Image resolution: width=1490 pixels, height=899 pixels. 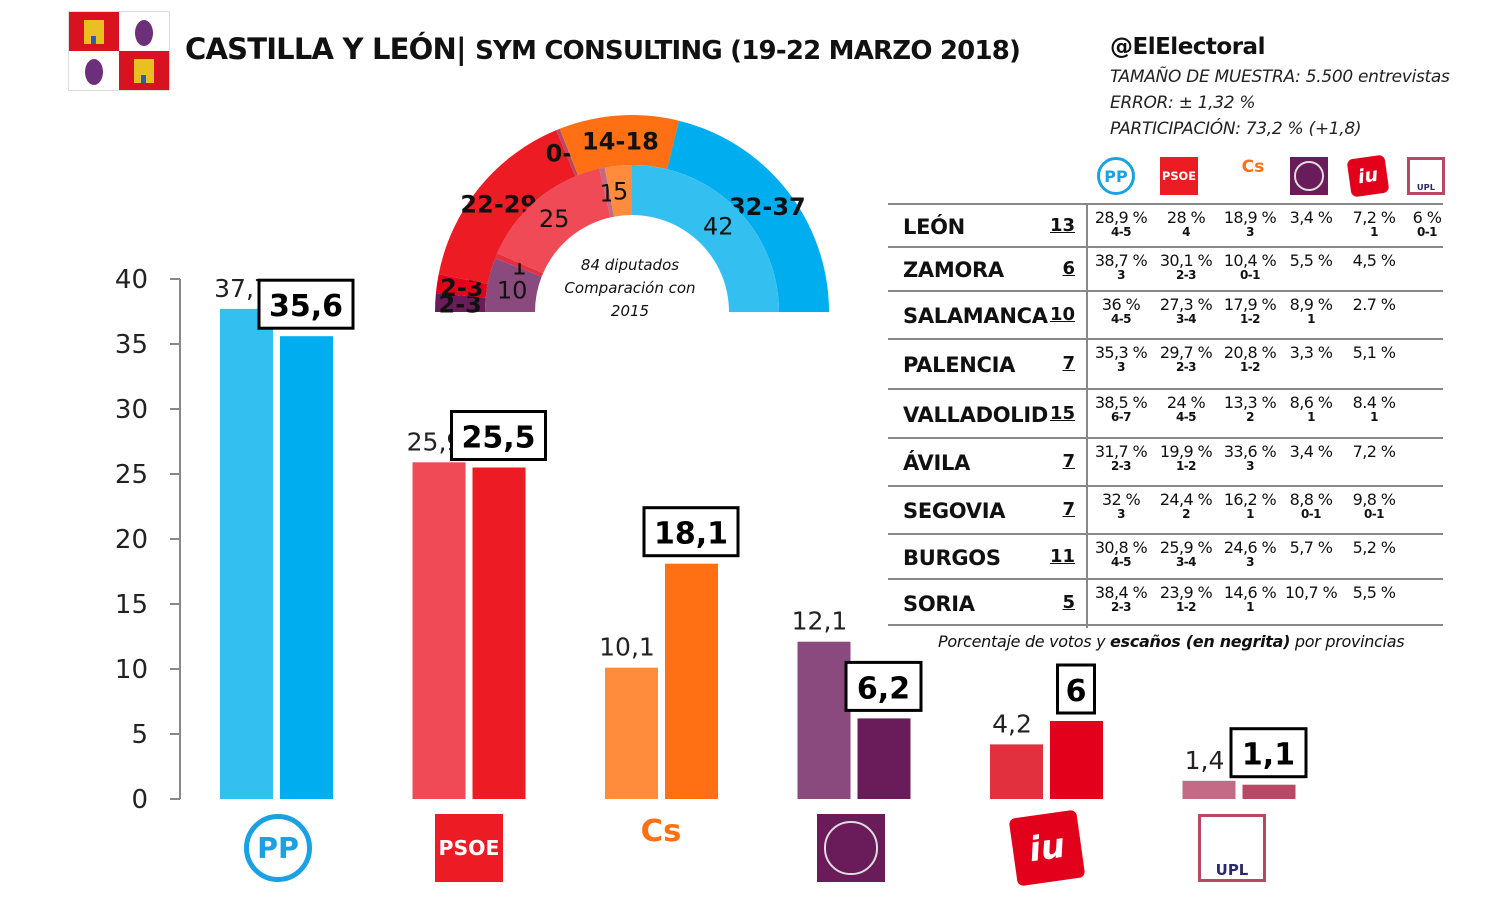 What do you see at coordinates (631, 733) in the screenshot?
I see `bar-2015-cs` at bounding box center [631, 733].